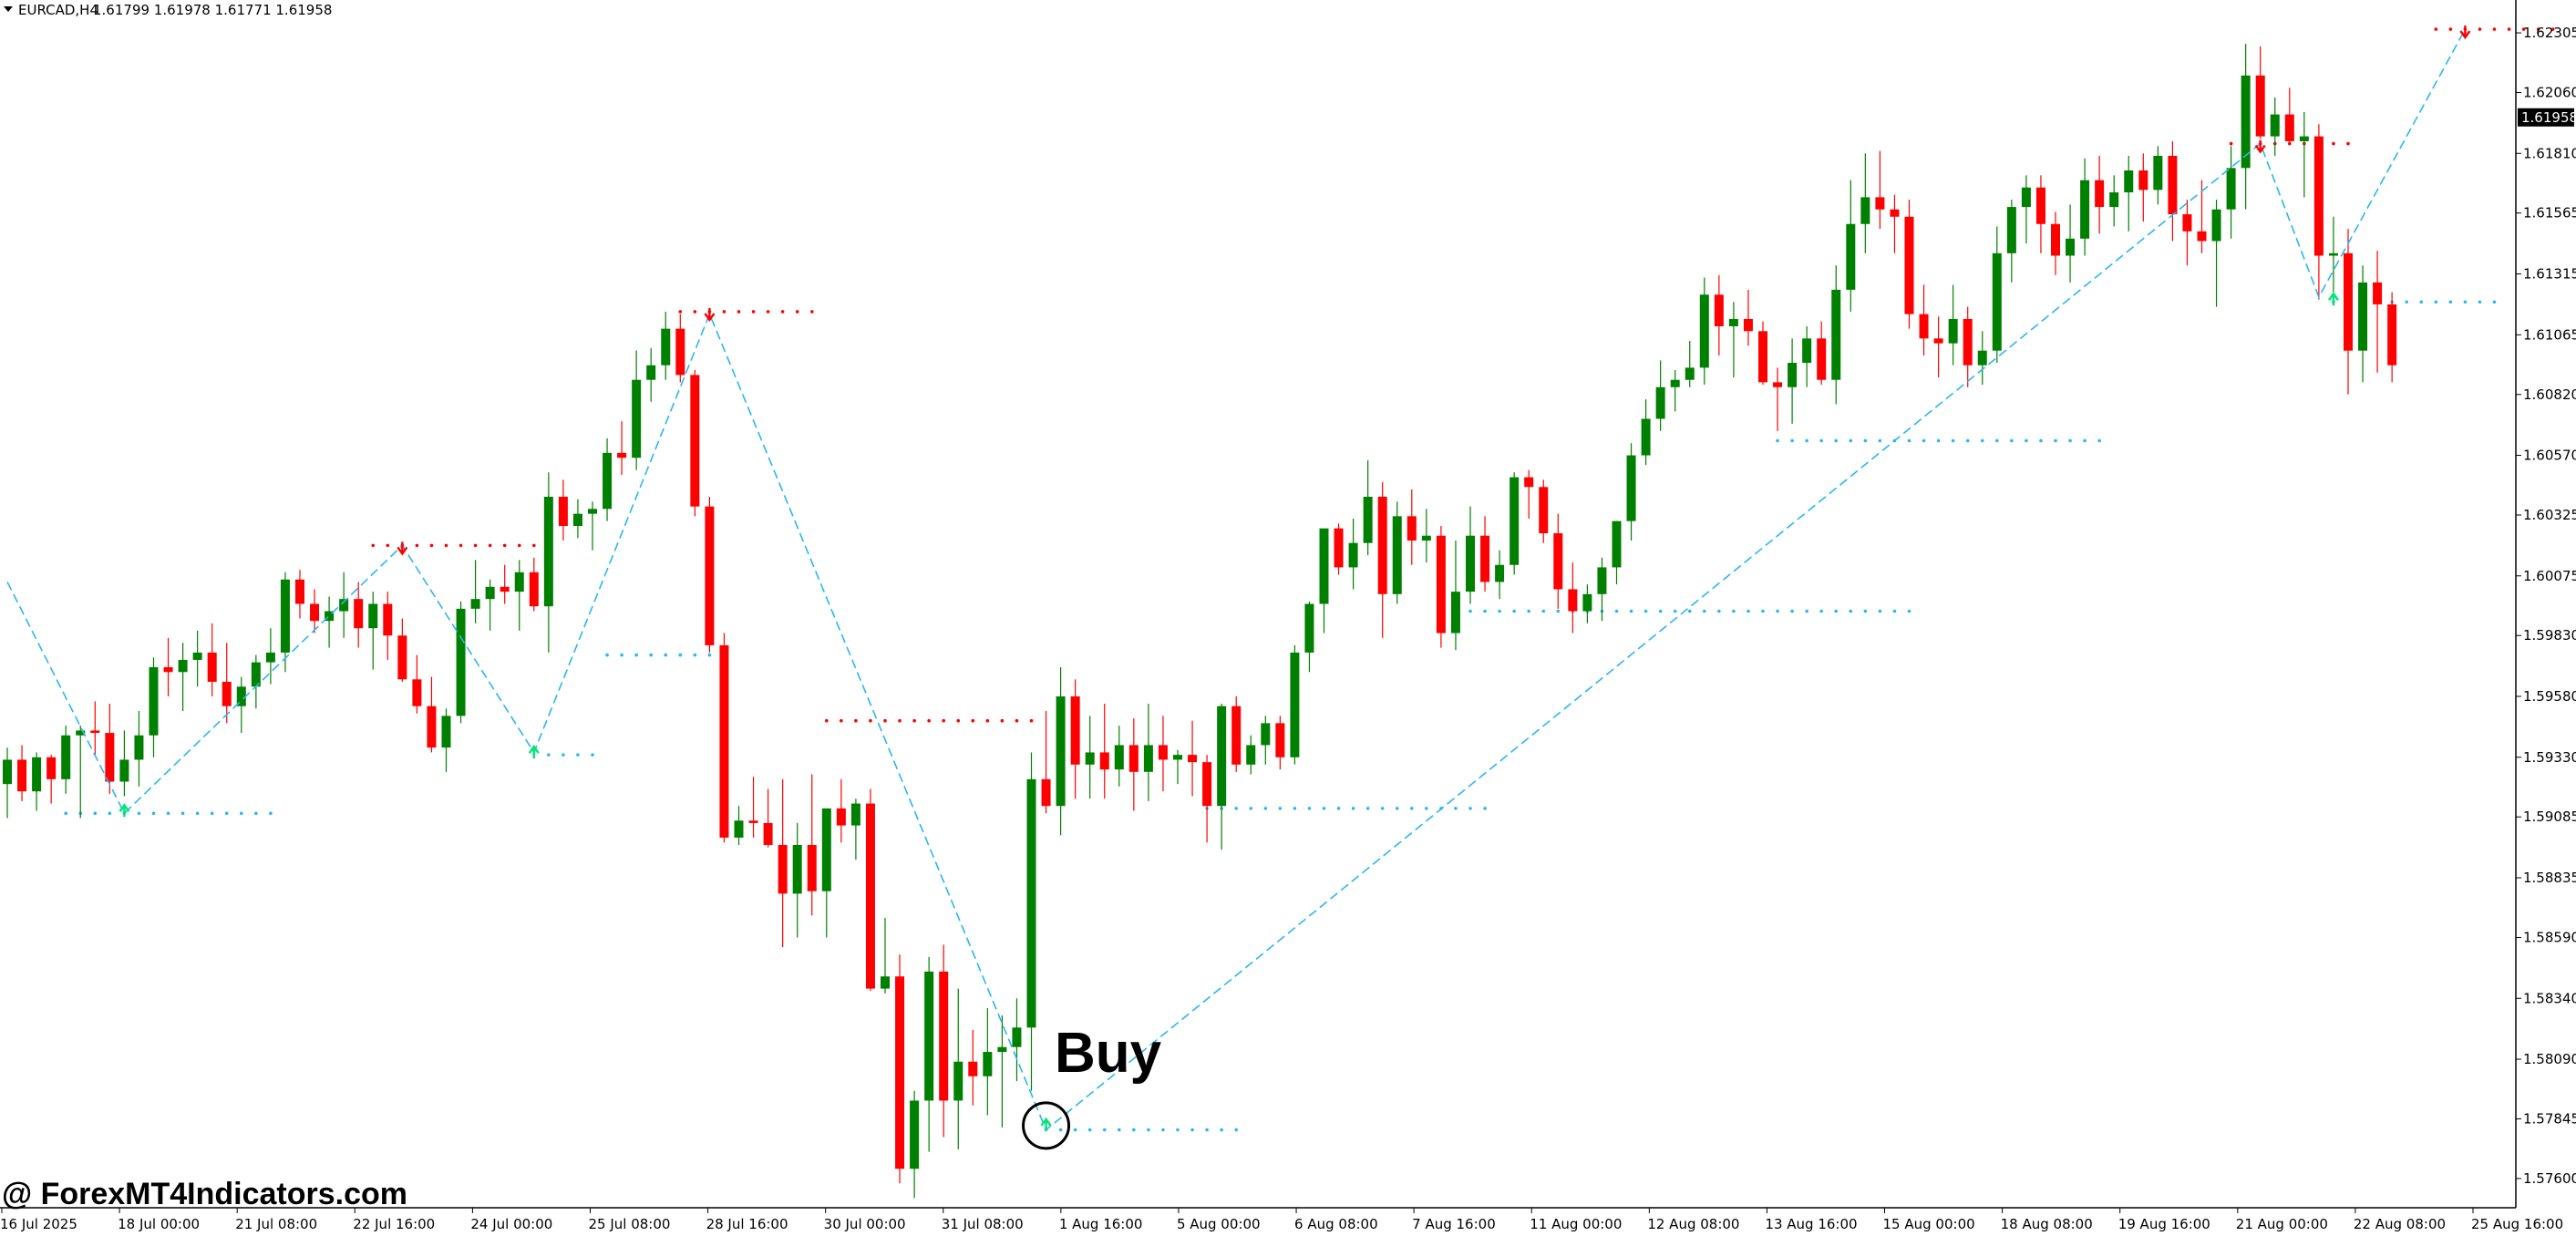 This screenshot has height=1236, width=2576. Describe the element at coordinates (2549, 93) in the screenshot. I see `price-tick-label: 1.62060` at that location.